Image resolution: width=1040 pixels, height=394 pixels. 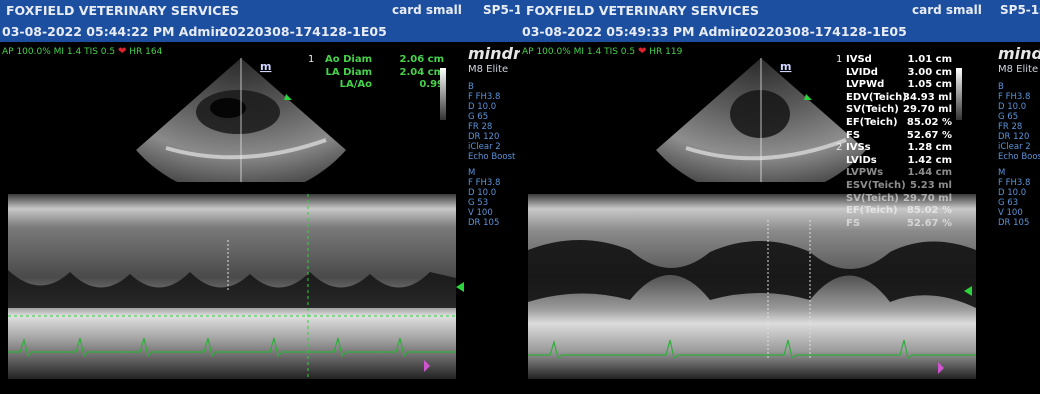 I want to click on measurement-group-index: 2, so click(x=839, y=147).